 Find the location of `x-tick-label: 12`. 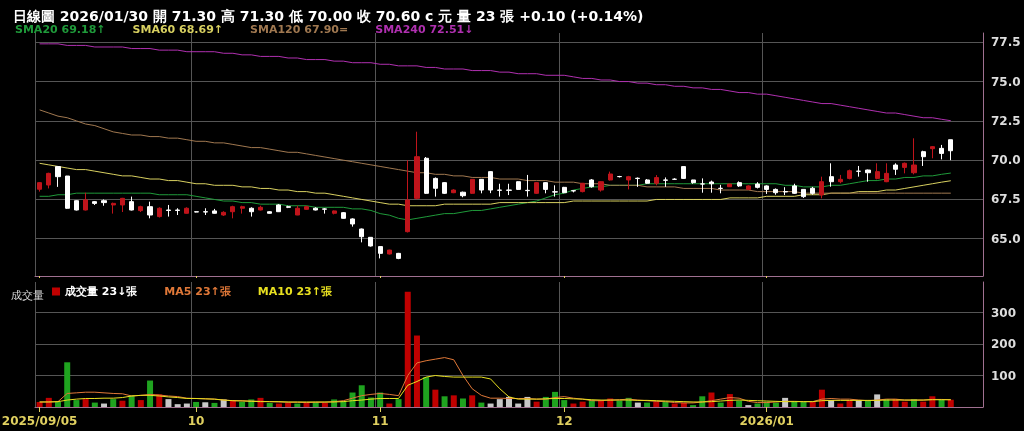

x-tick-label: 12 is located at coordinates (564, 421).